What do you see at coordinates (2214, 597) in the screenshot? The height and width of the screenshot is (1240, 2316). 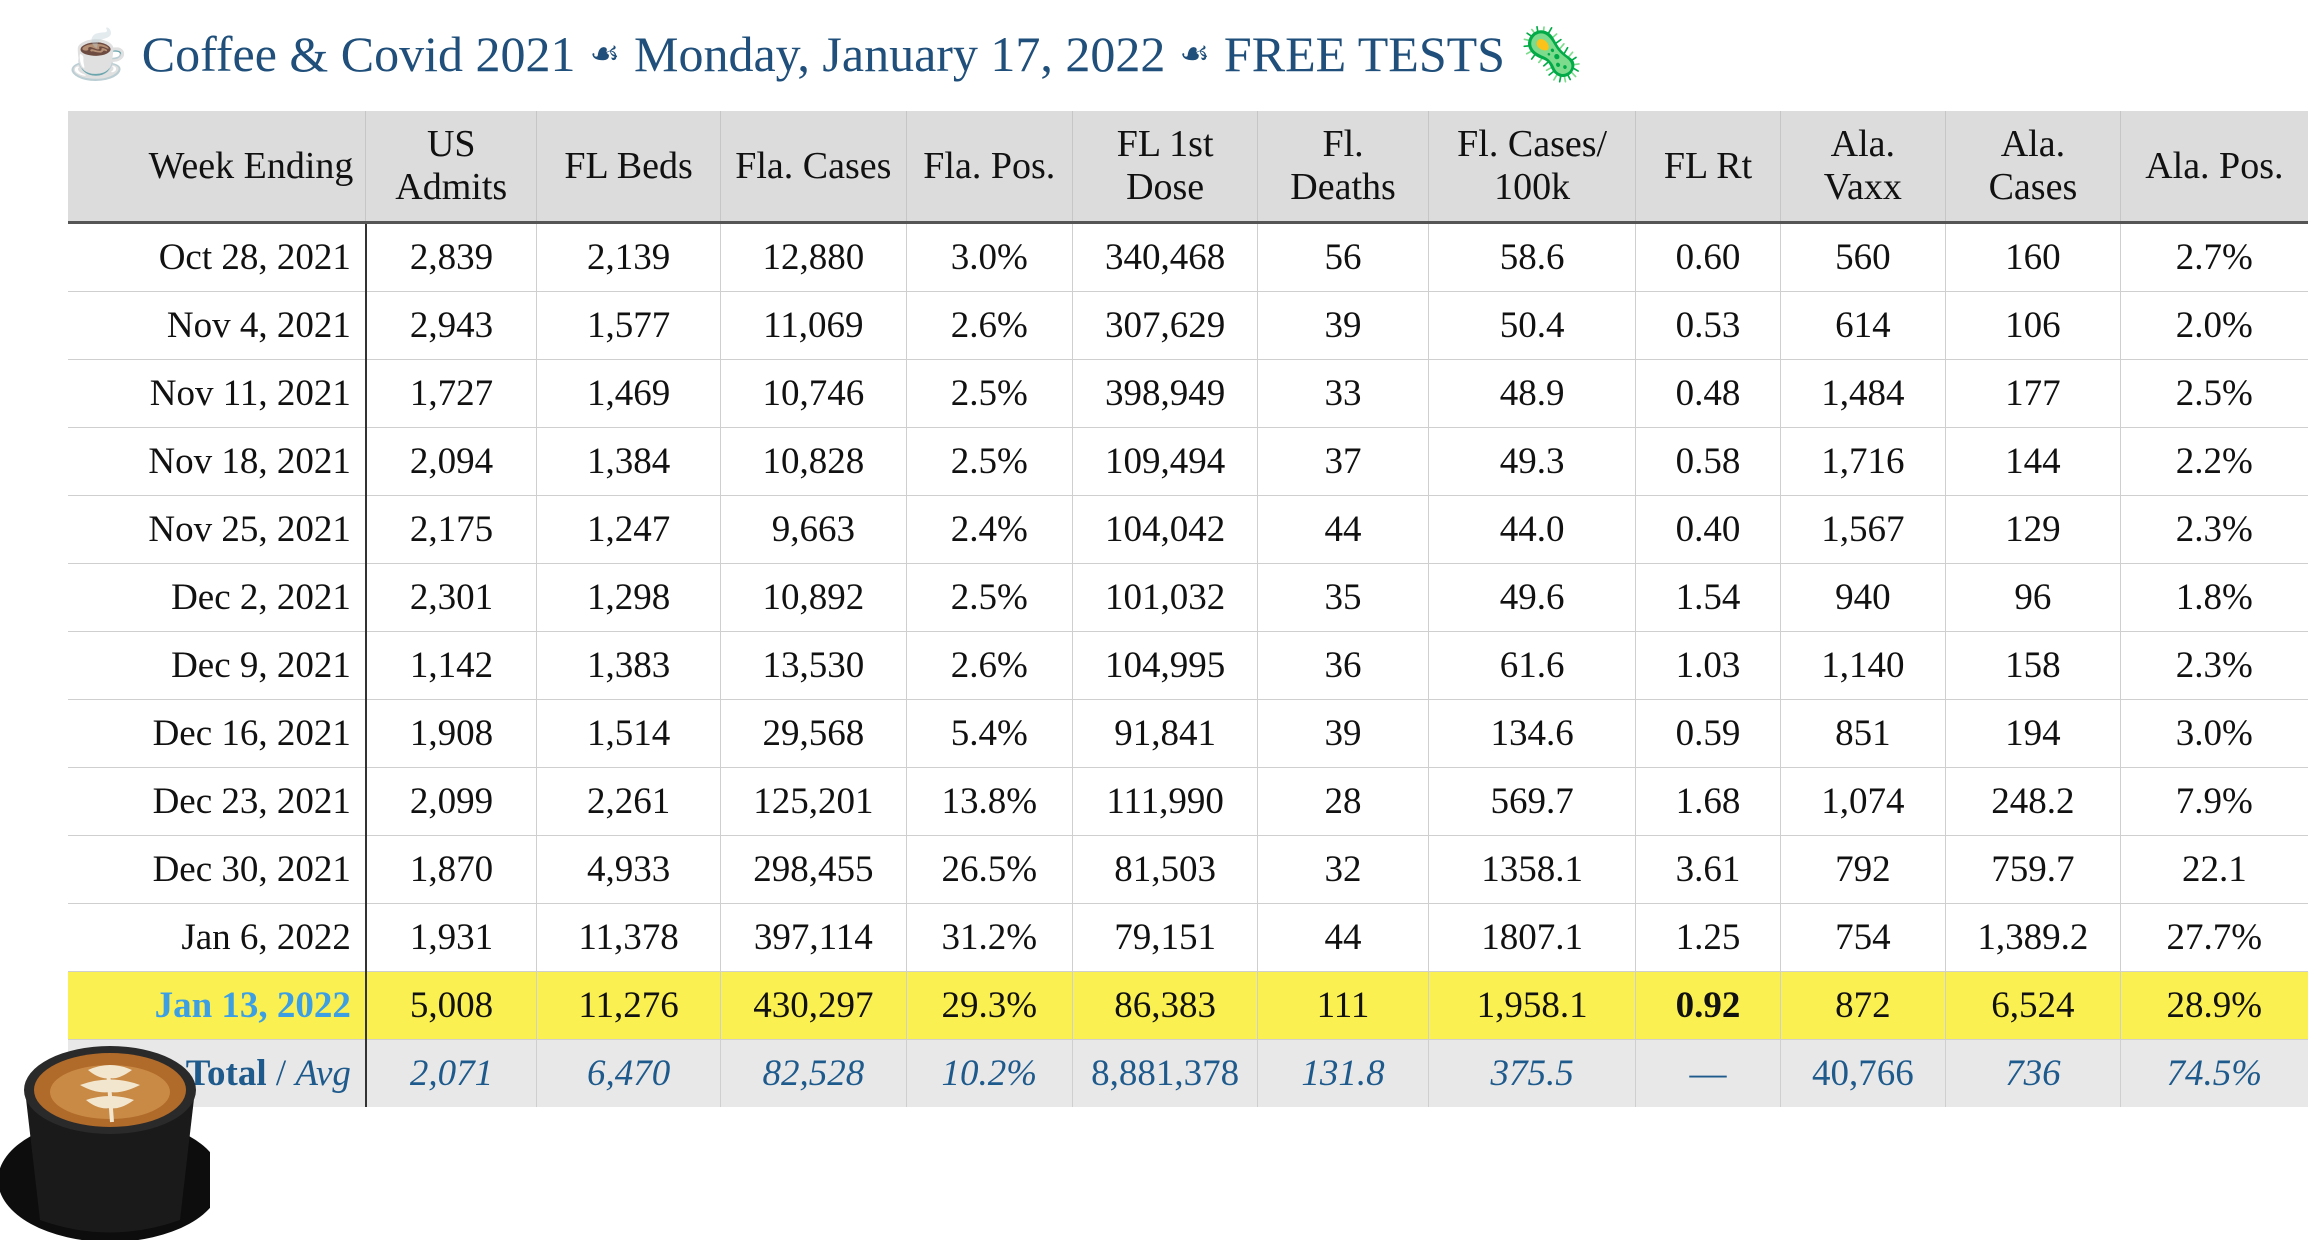 I see `data-cell: 1.8%` at bounding box center [2214, 597].